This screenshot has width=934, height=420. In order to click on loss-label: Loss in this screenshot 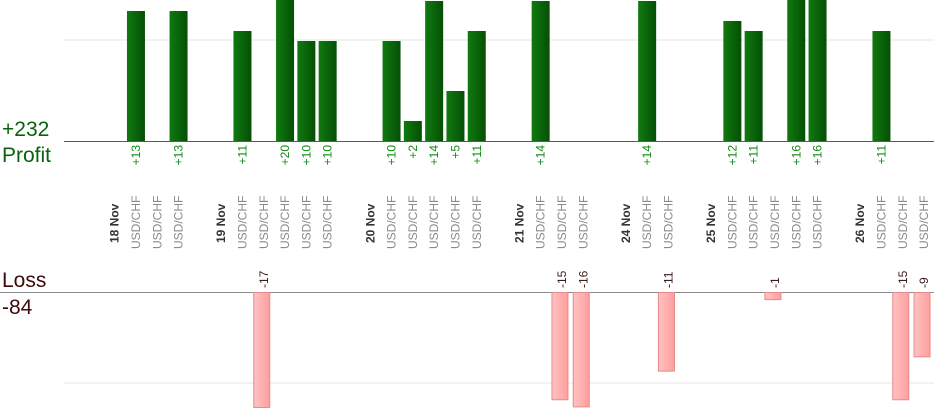, I will do `click(24, 280)`.